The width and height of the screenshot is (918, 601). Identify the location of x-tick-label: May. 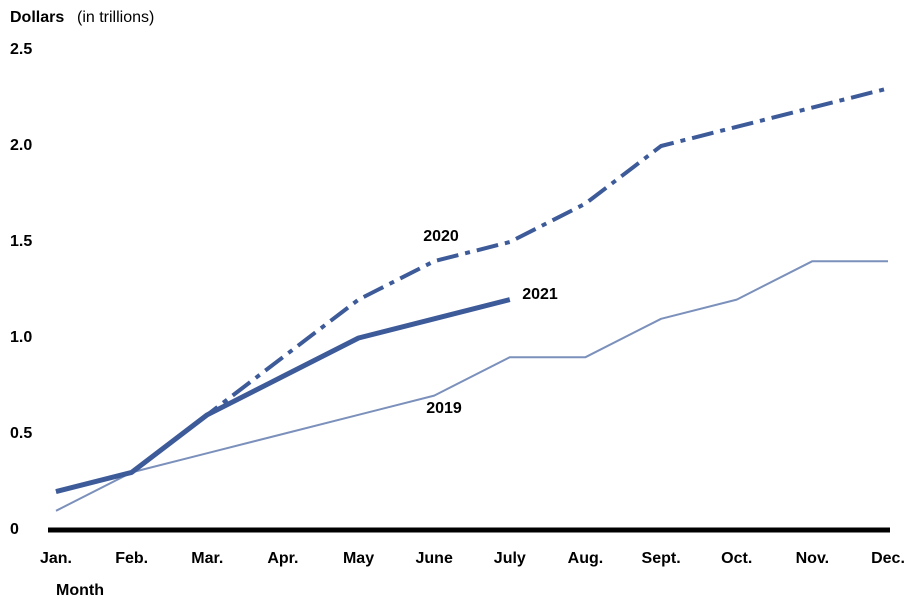
(358, 558).